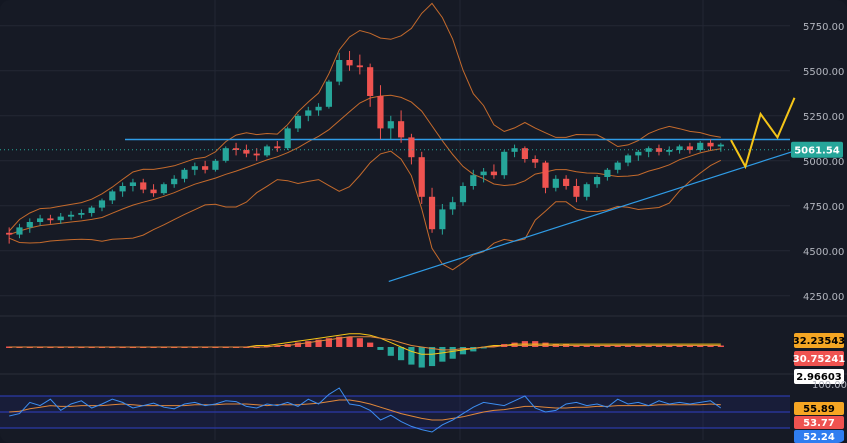  What do you see at coordinates (763, 133) in the screenshot?
I see `projection-path` at bounding box center [763, 133].